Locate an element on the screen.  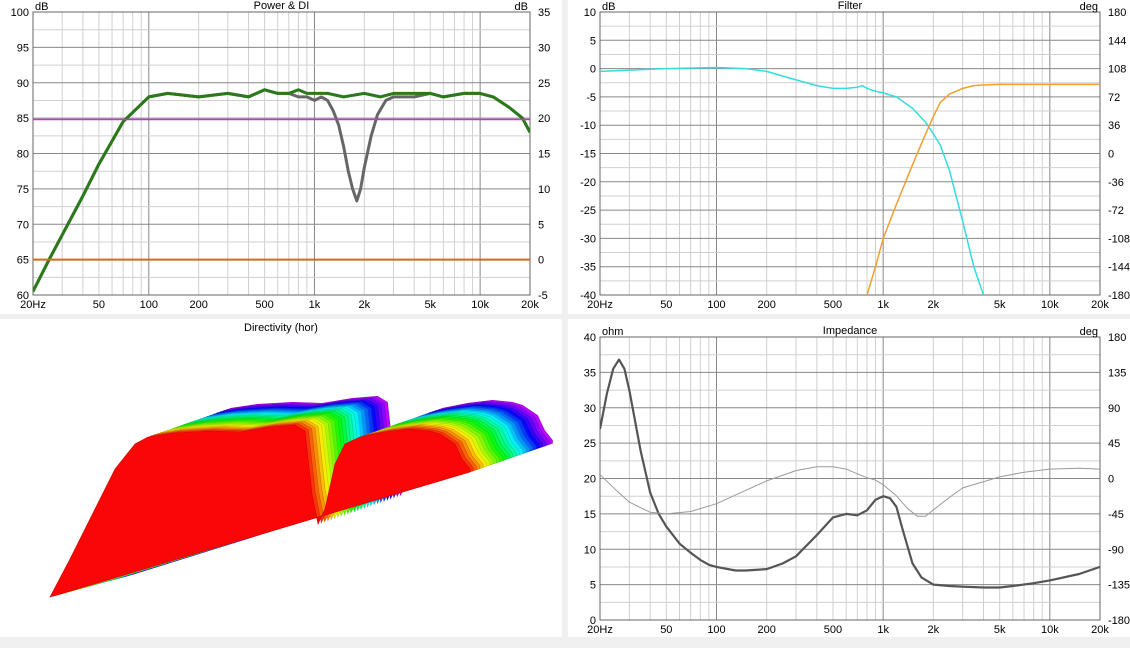
directivity-slice is located at coordinates (260, 511).